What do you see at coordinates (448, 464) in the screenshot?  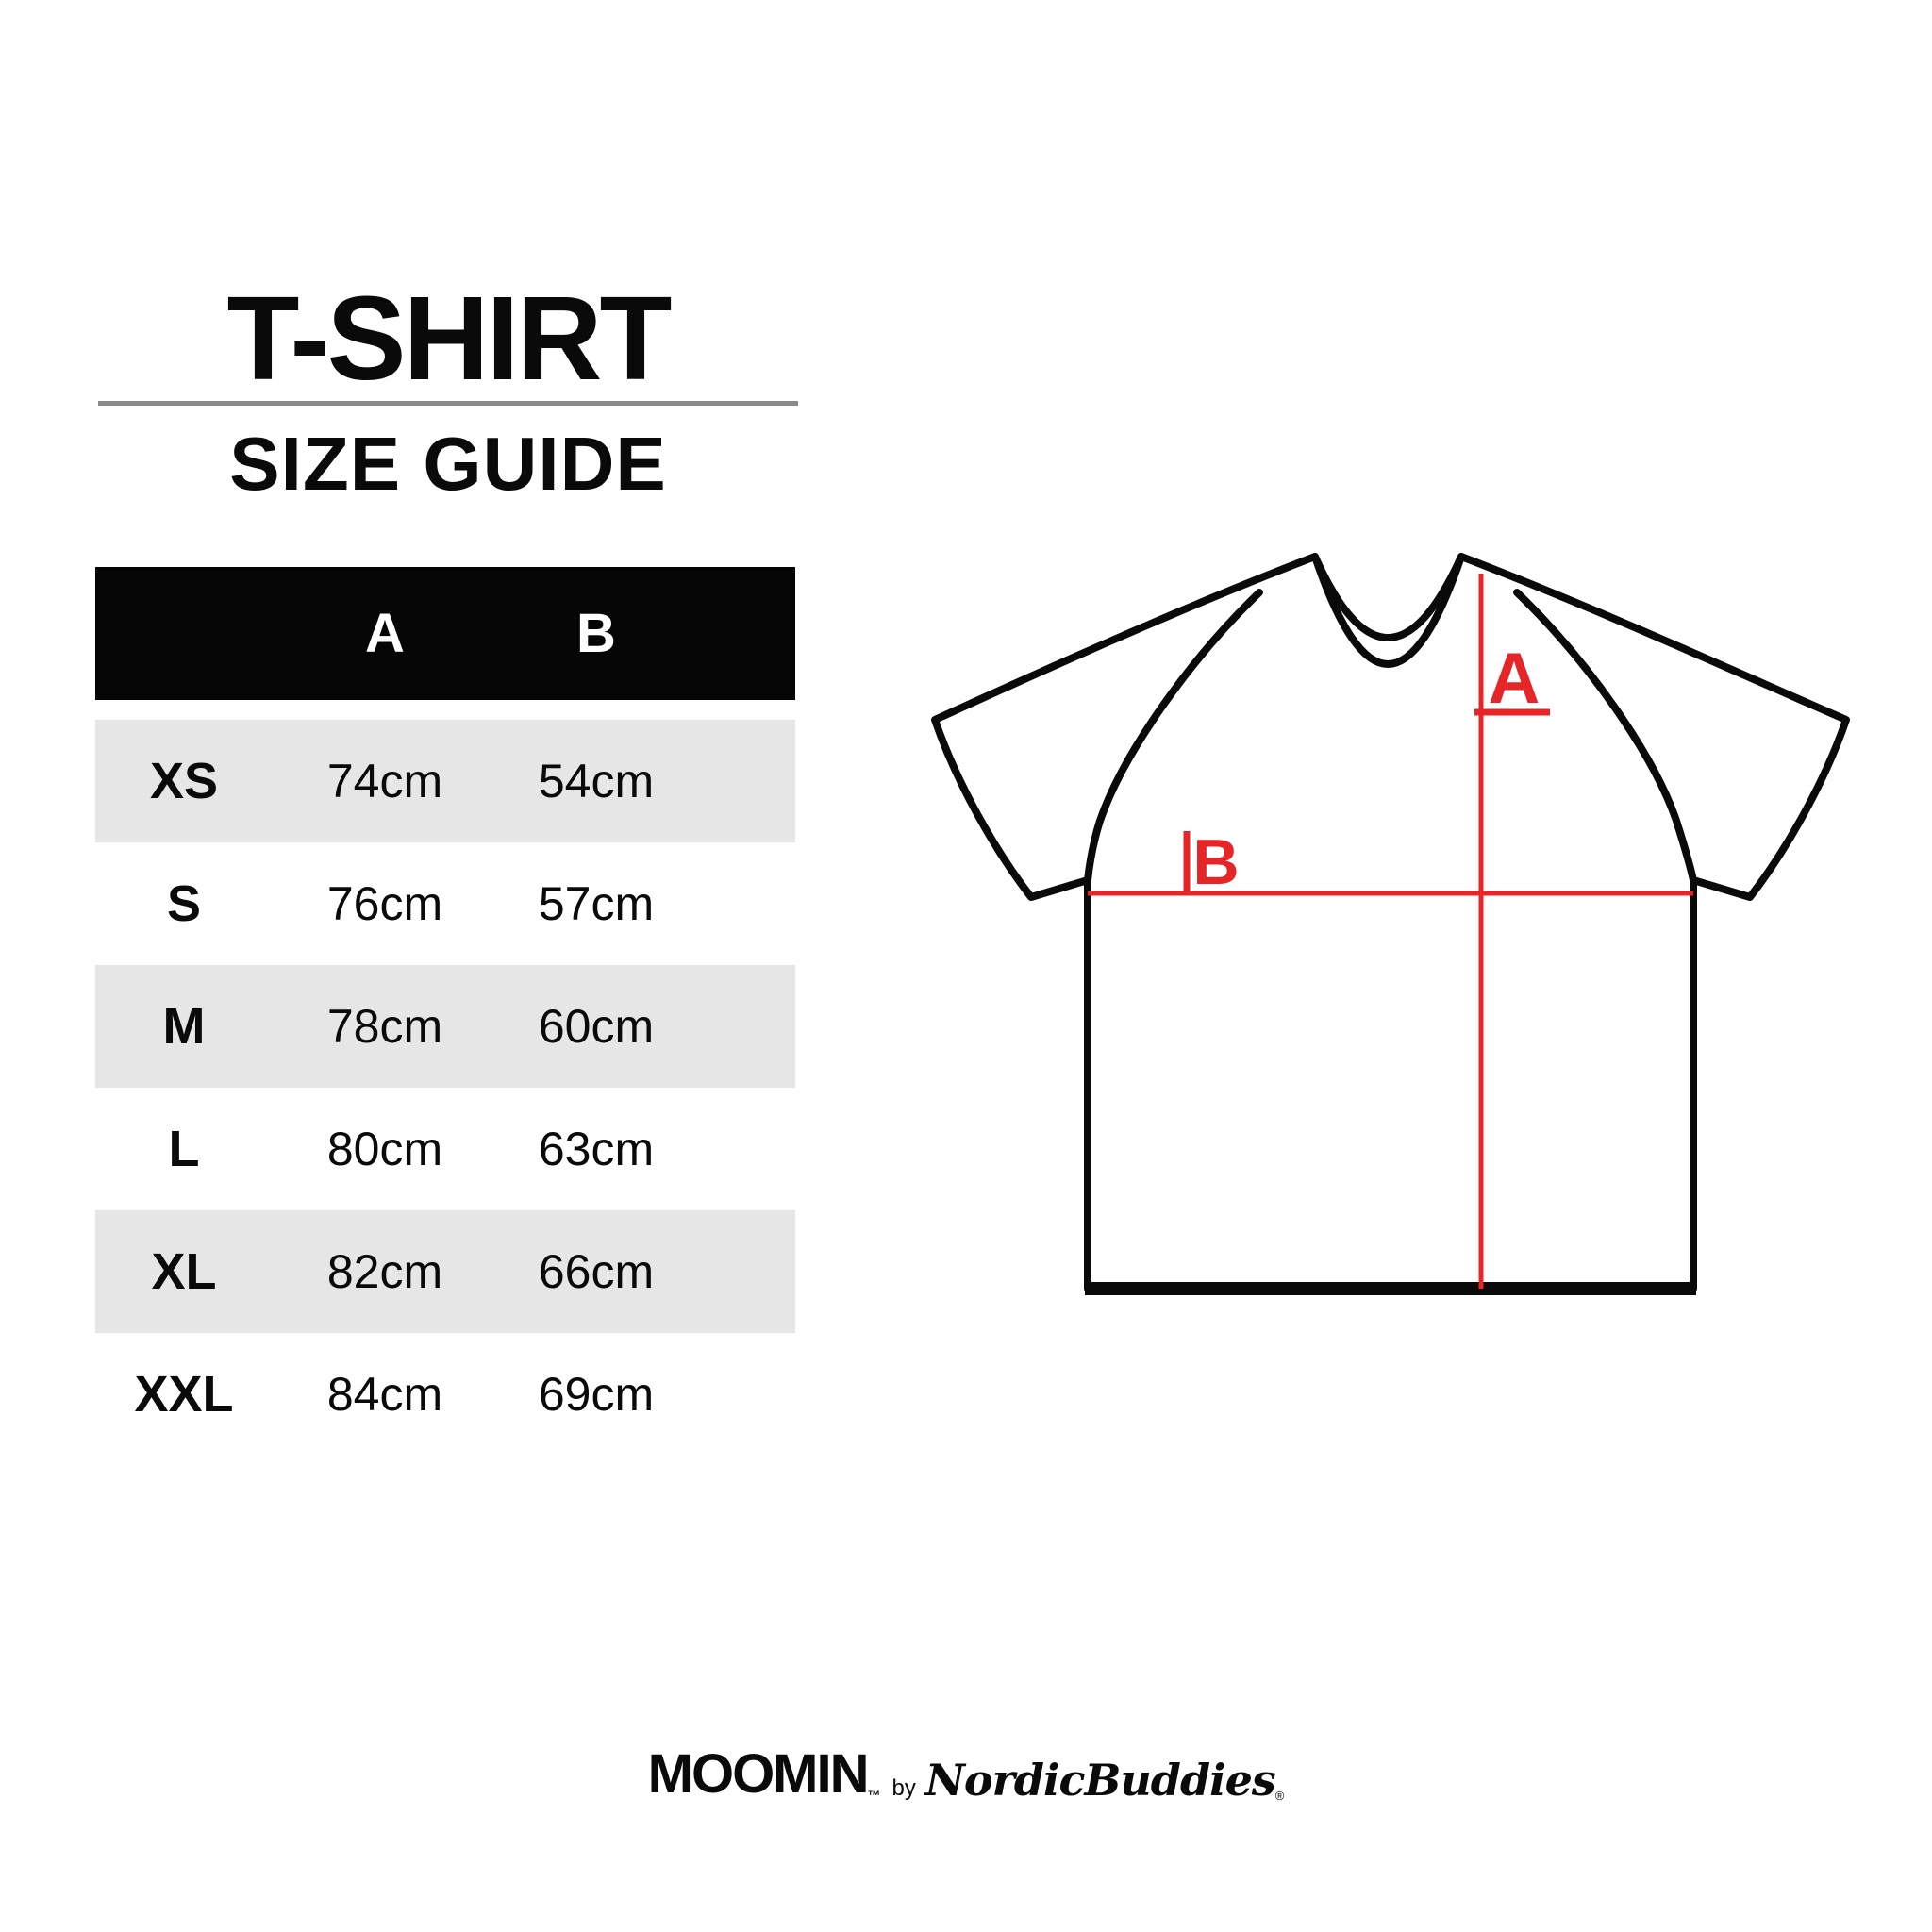 I see `page-subtitle: SIZE GUIDE` at bounding box center [448, 464].